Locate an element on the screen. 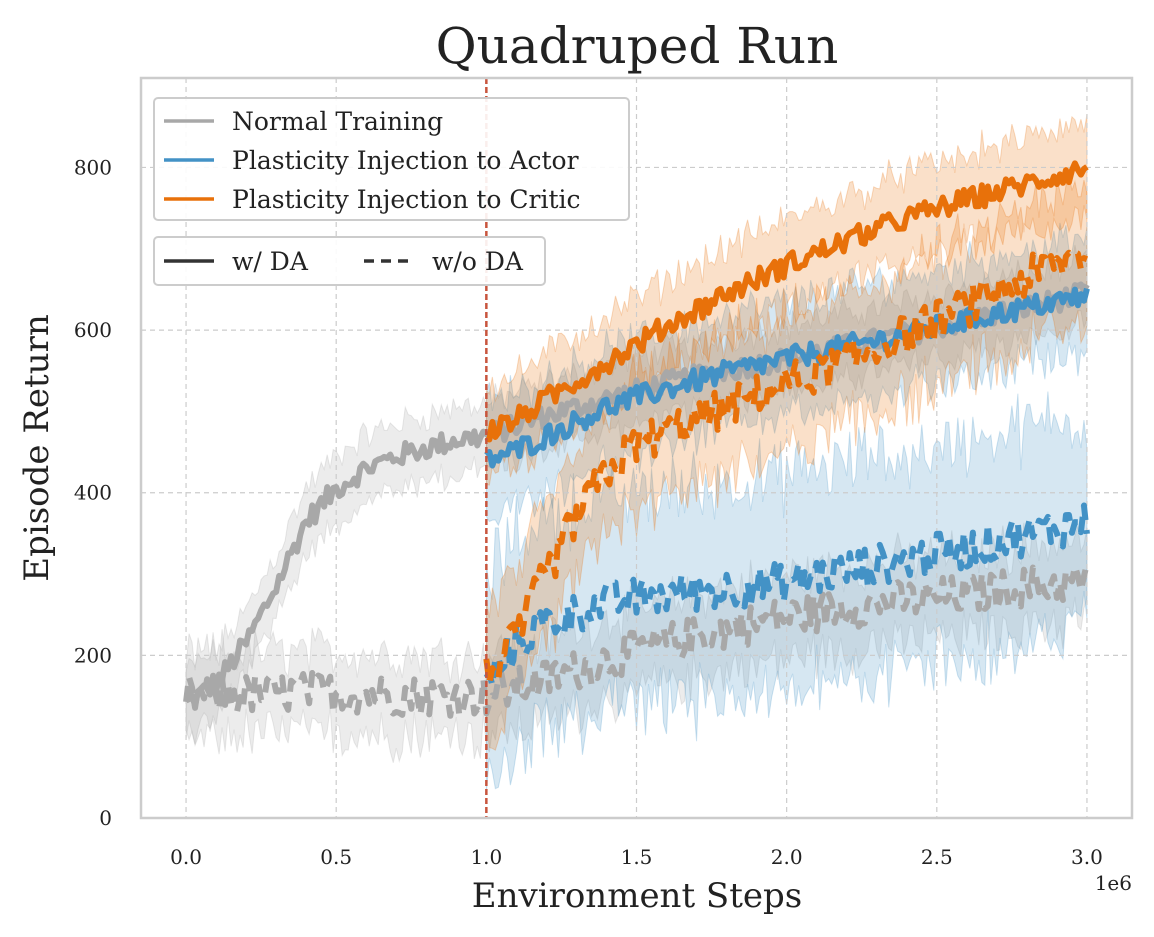  legend-label: Normal Training is located at coordinates (337, 121).